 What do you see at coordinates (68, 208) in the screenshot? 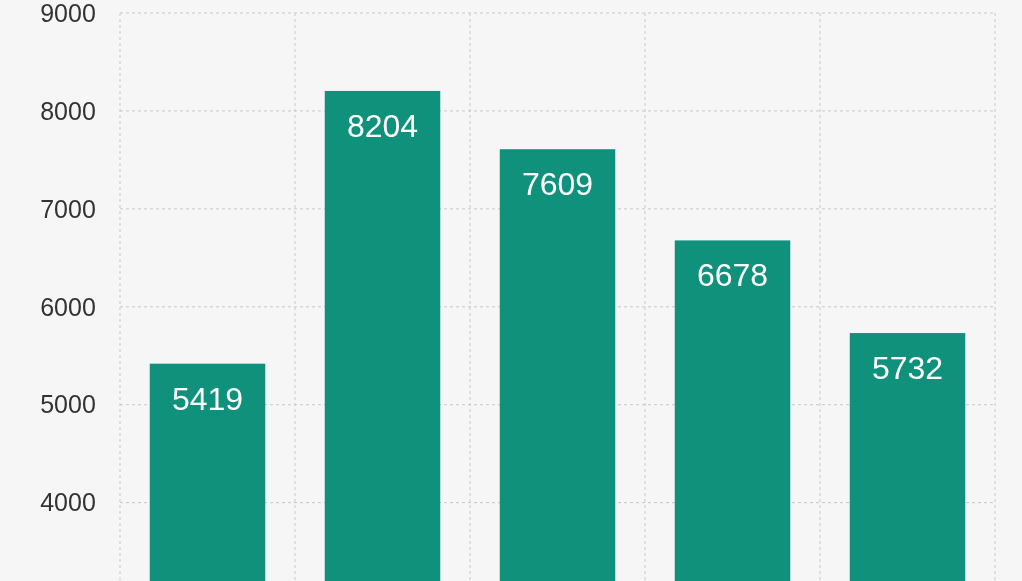
I see `y-tick-label: 7000` at bounding box center [68, 208].